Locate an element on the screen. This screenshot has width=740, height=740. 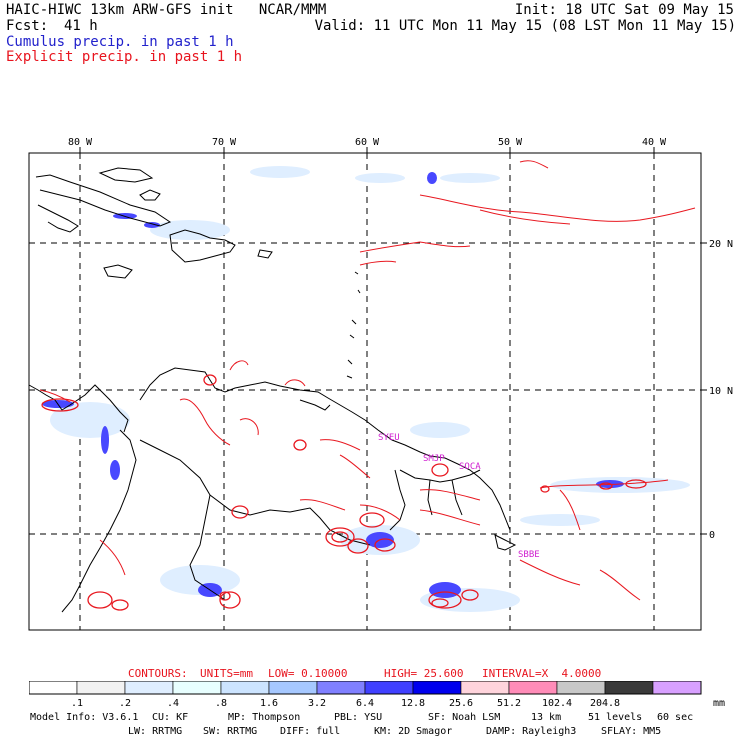
surface-layer: SFLAY: MM5 is located at coordinates (631, 731).